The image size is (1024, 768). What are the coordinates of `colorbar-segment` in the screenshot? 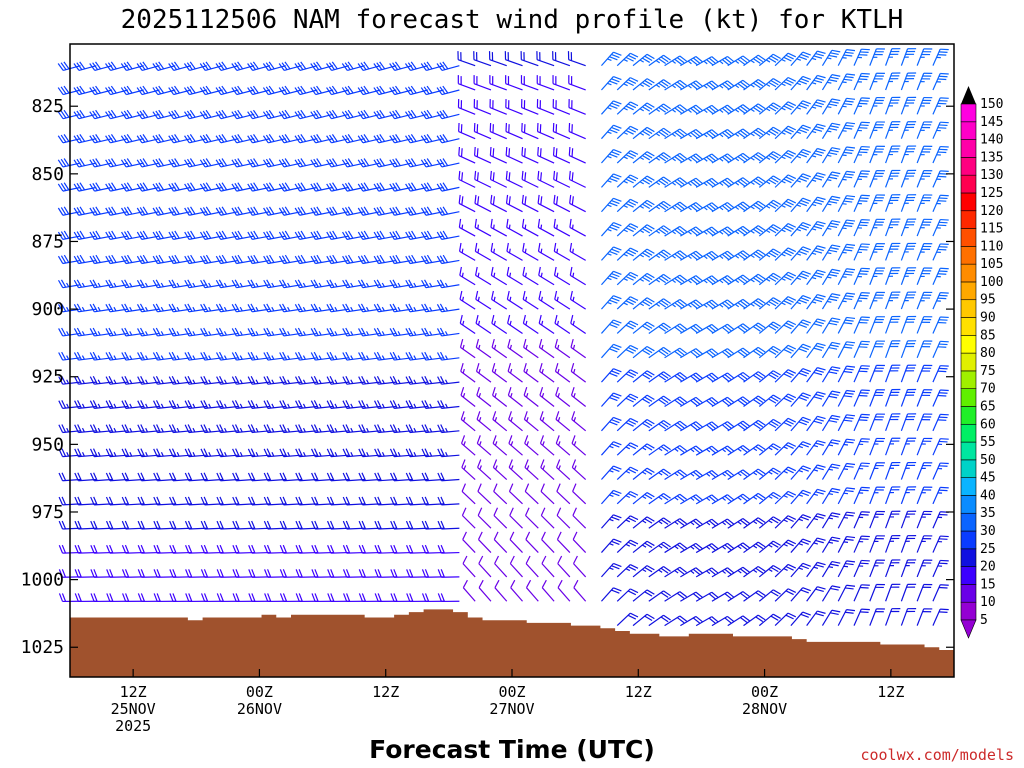 It's located at (968, 415).